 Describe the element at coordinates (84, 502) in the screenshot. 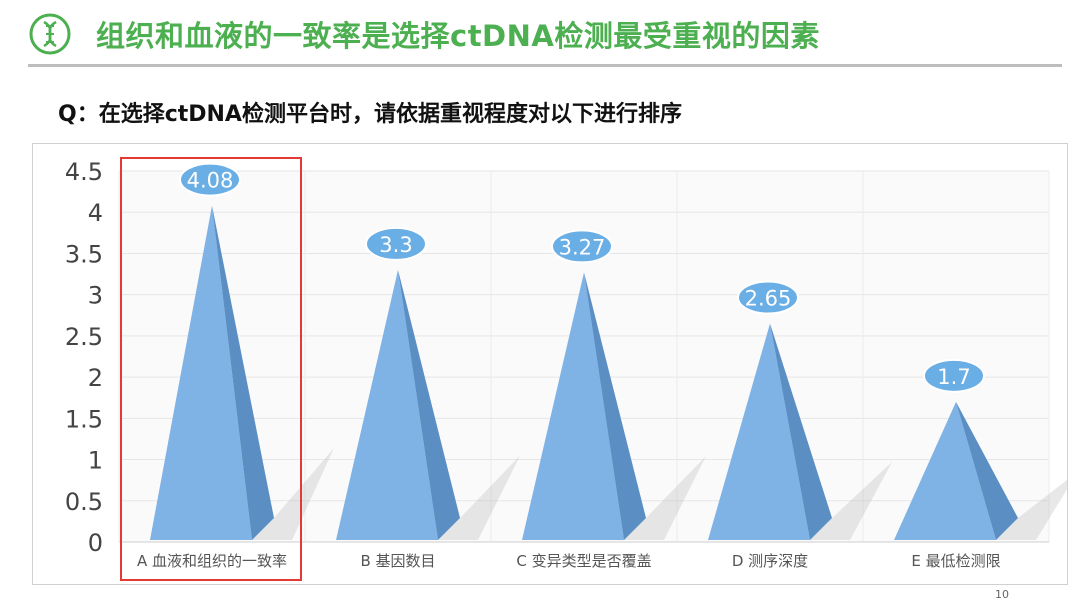

I see `y-tick-label: 0.5` at that location.